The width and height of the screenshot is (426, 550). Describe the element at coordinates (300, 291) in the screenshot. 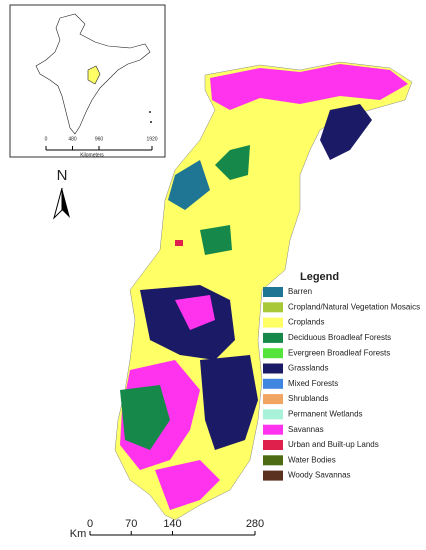

I see `legend-label: Barren` at that location.